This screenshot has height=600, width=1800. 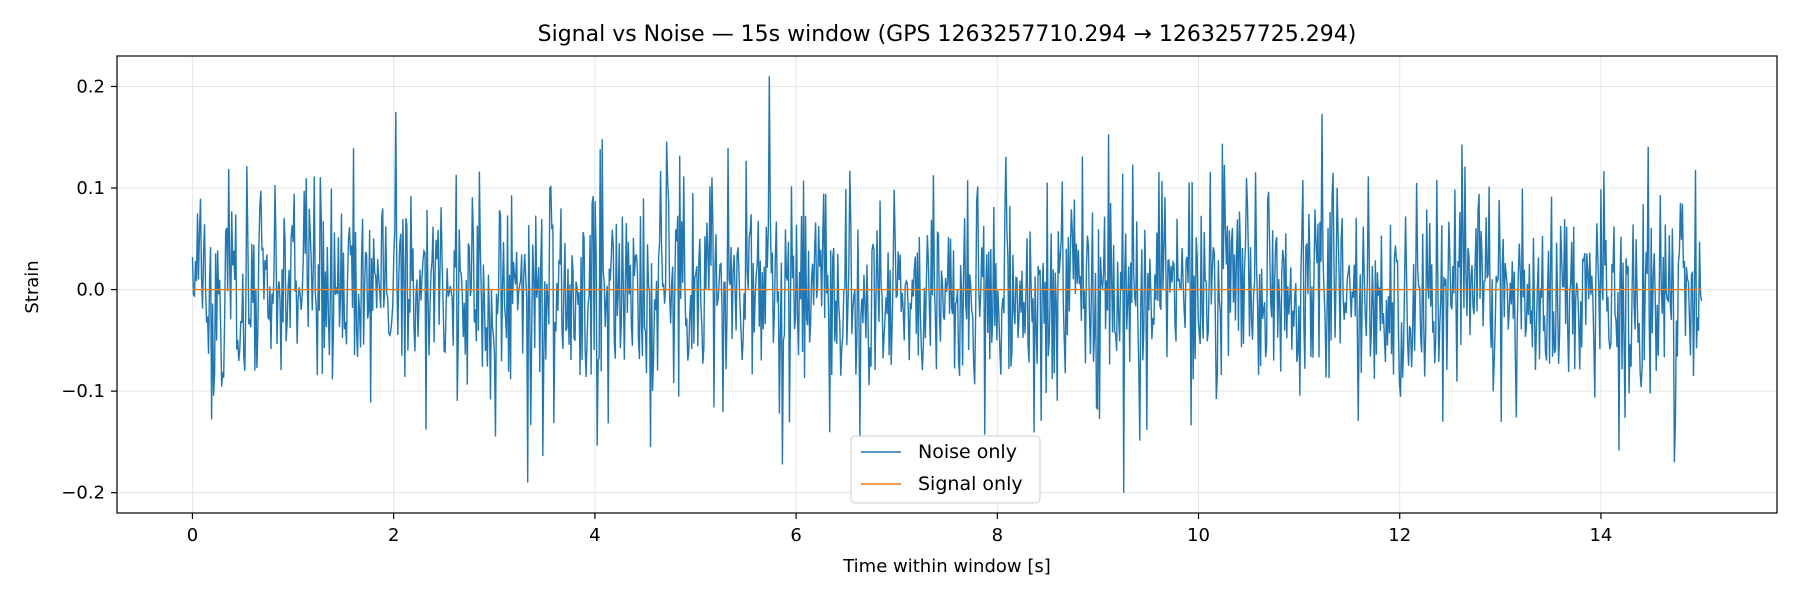 What do you see at coordinates (899, 529) in the screenshot?
I see `x-axis: 0 2 4 6 8 10 12 14` at bounding box center [899, 529].